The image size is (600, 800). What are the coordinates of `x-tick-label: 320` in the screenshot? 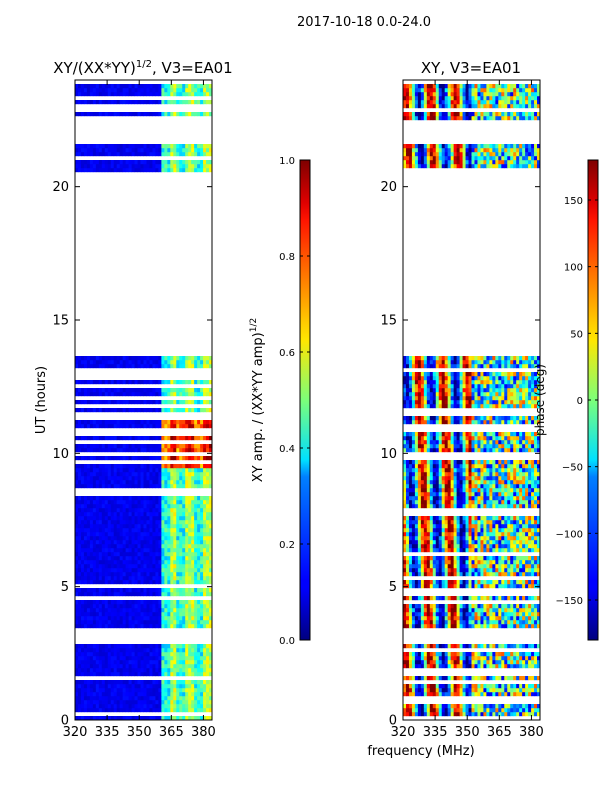 It's located at (75, 732).